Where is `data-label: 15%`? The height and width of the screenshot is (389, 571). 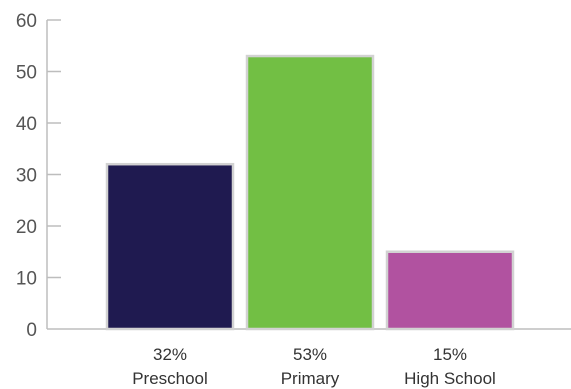
data-label: 15% is located at coordinates (450, 354).